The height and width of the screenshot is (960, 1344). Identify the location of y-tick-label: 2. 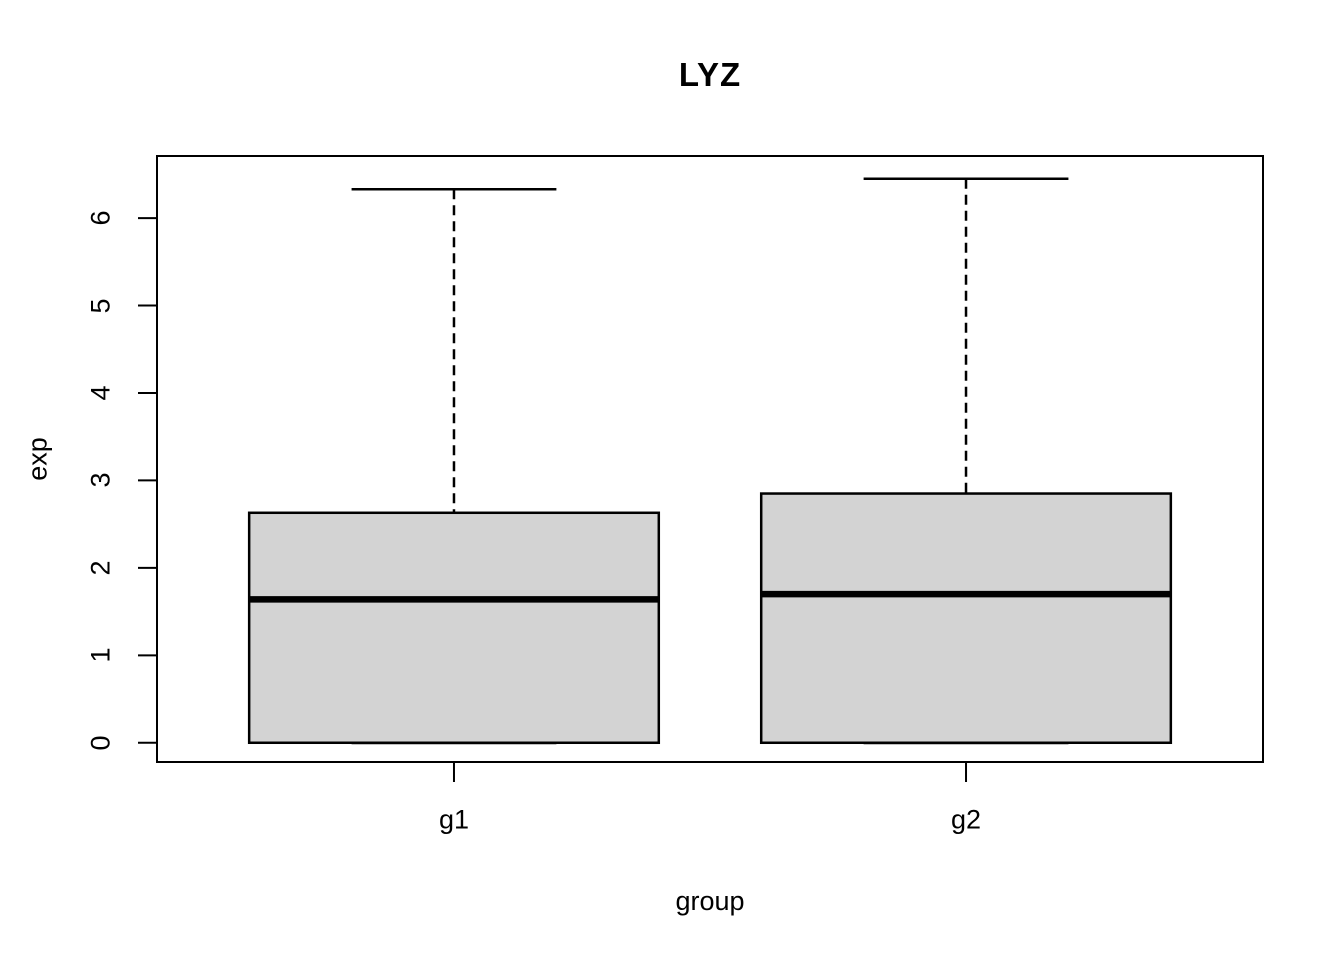
(100, 568).